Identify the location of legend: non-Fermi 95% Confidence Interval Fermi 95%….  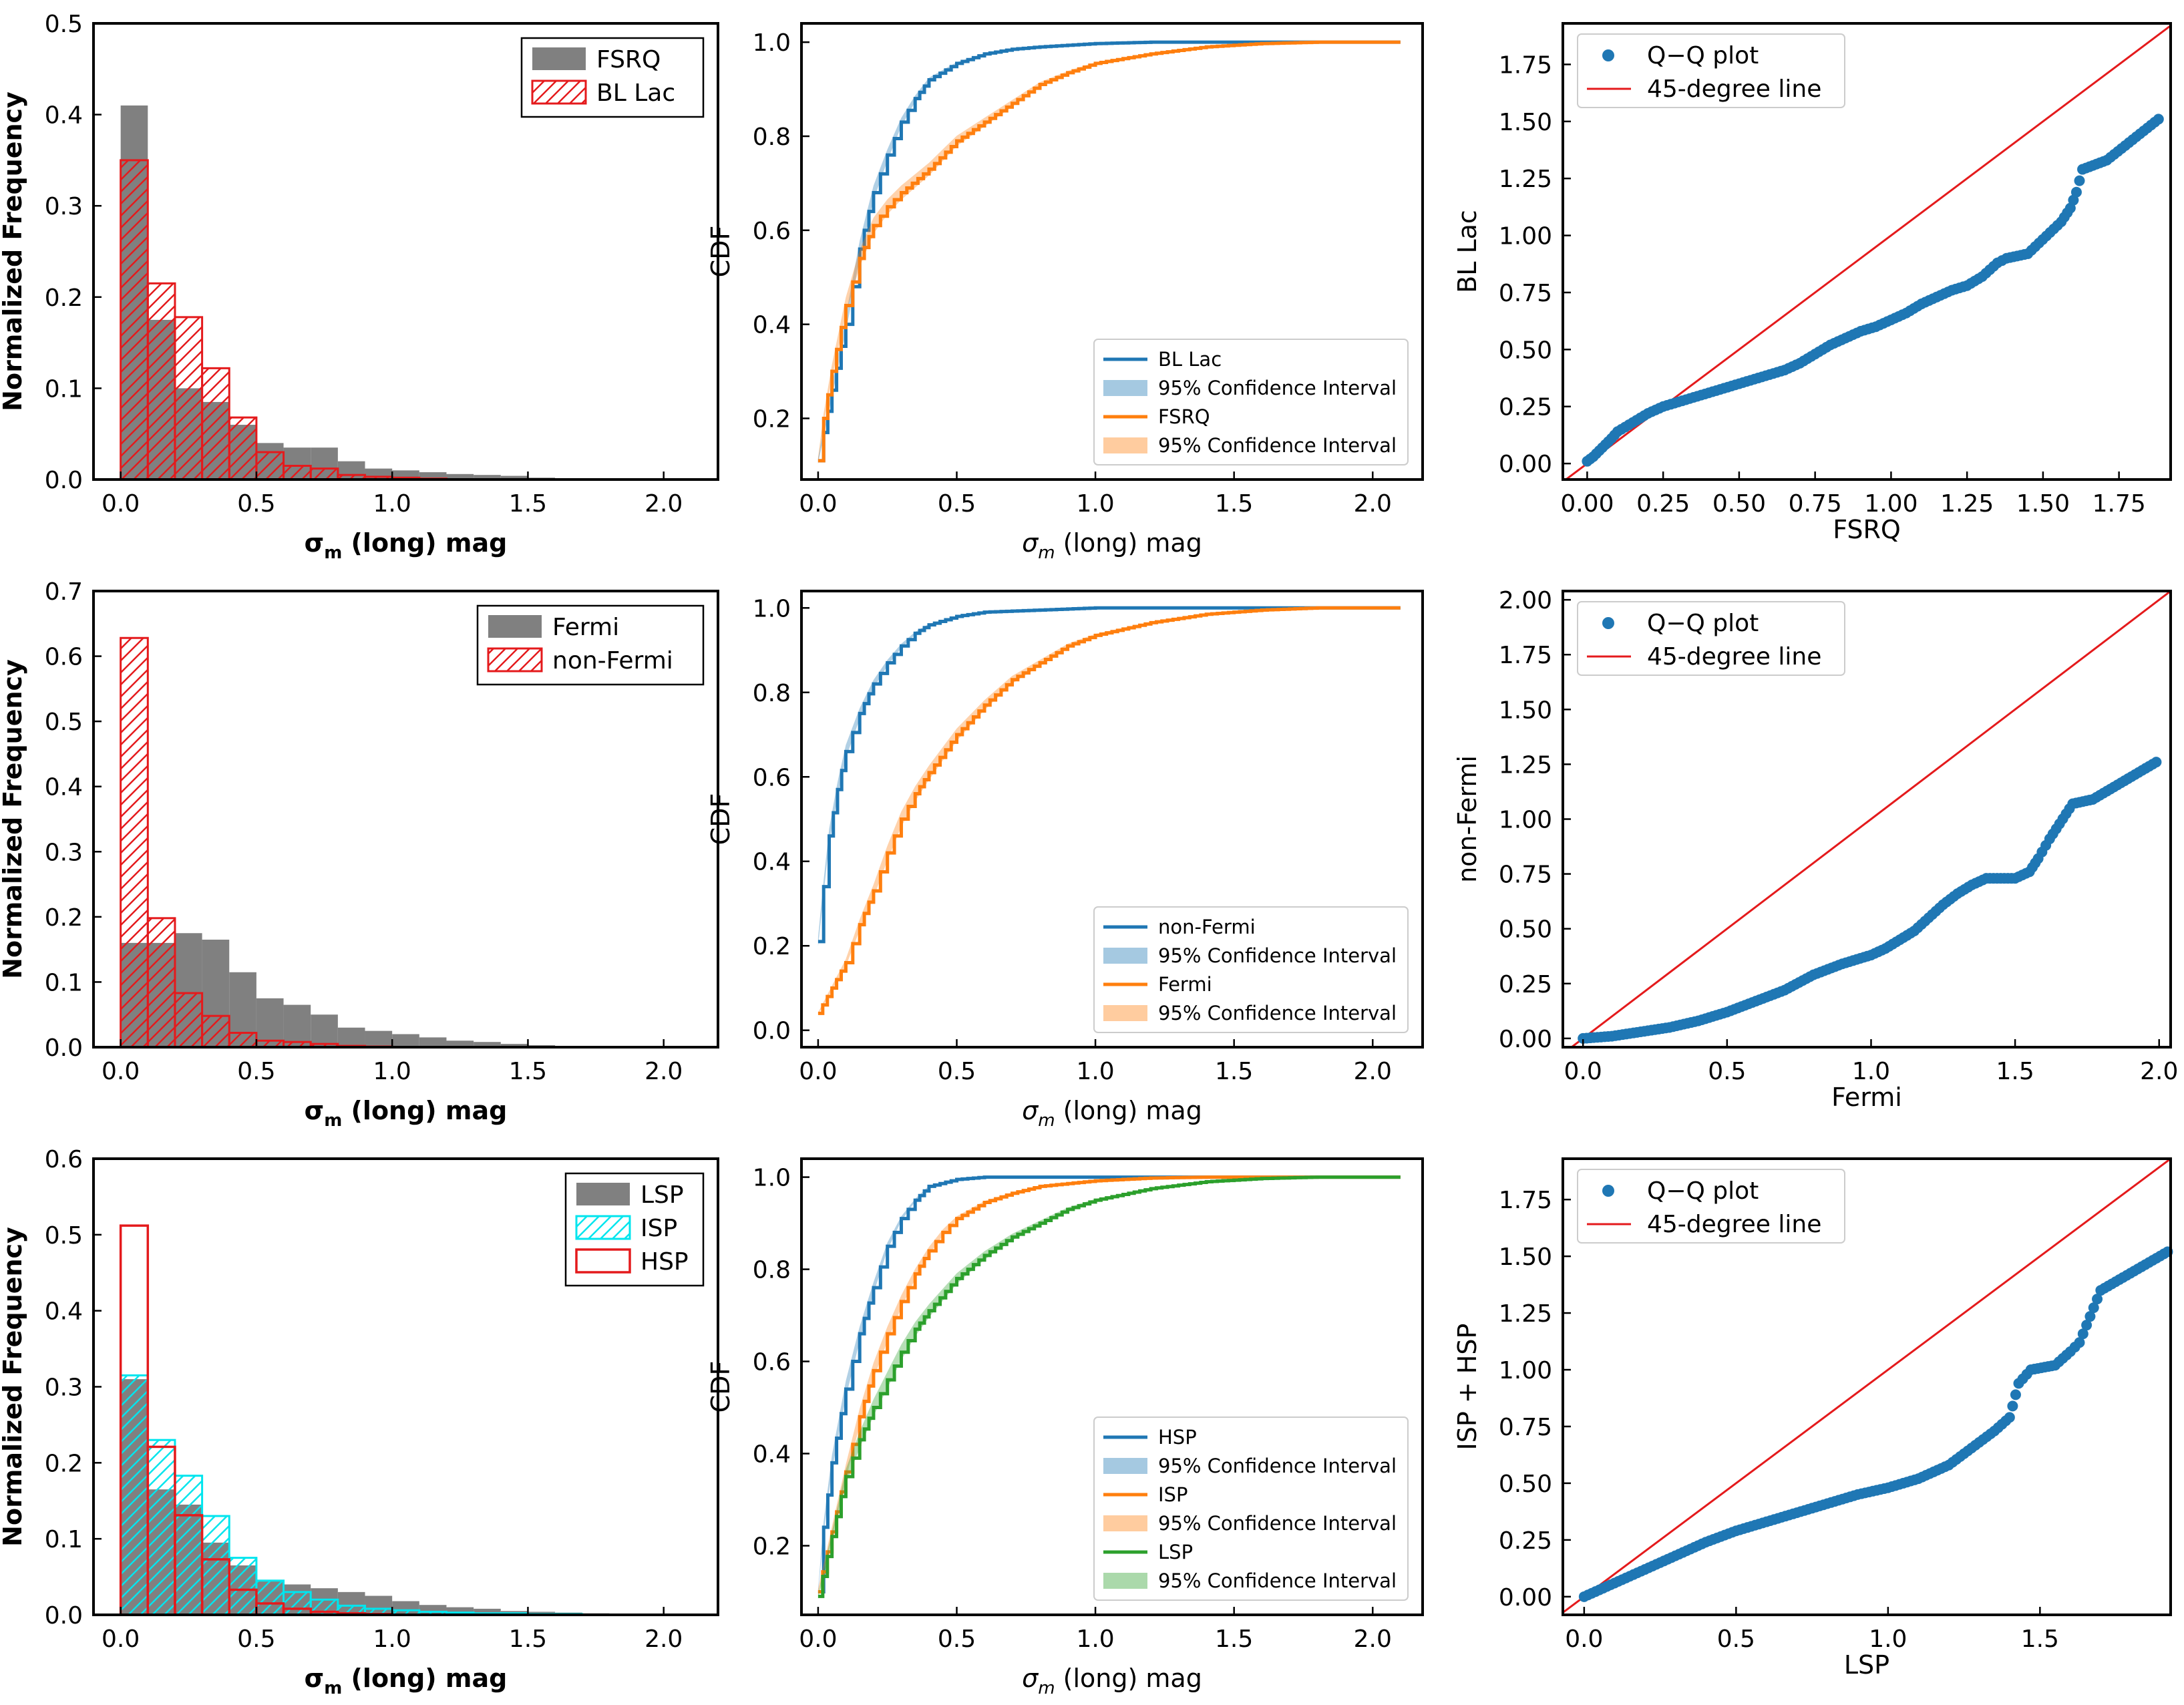
(1251, 970).